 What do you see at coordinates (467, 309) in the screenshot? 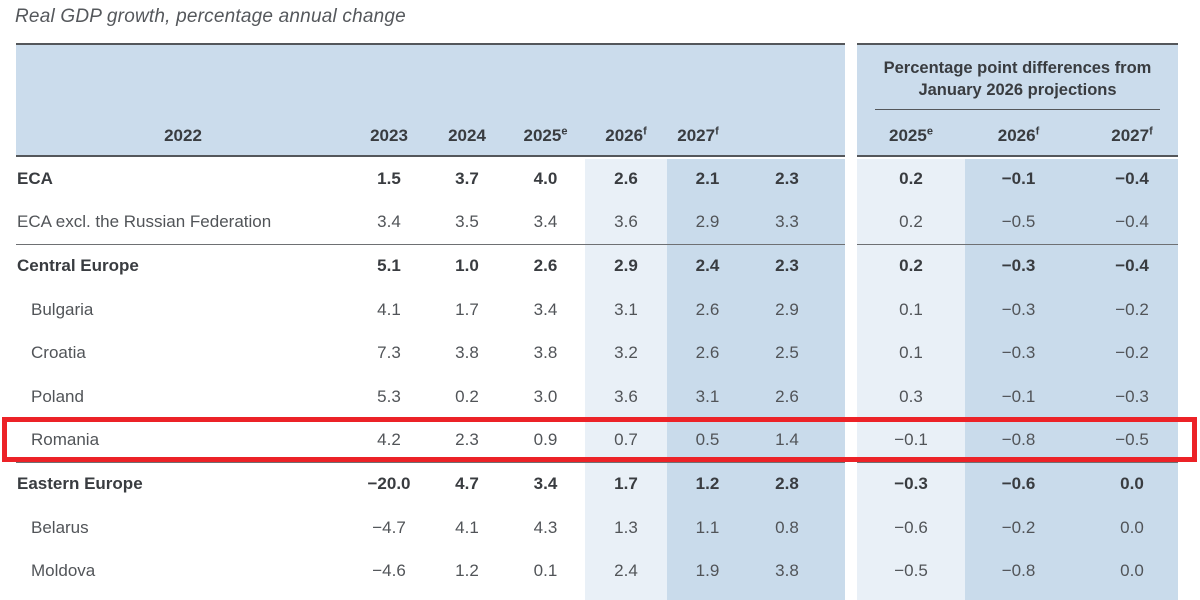
I see `gdp-value-cell: 1.7` at bounding box center [467, 309].